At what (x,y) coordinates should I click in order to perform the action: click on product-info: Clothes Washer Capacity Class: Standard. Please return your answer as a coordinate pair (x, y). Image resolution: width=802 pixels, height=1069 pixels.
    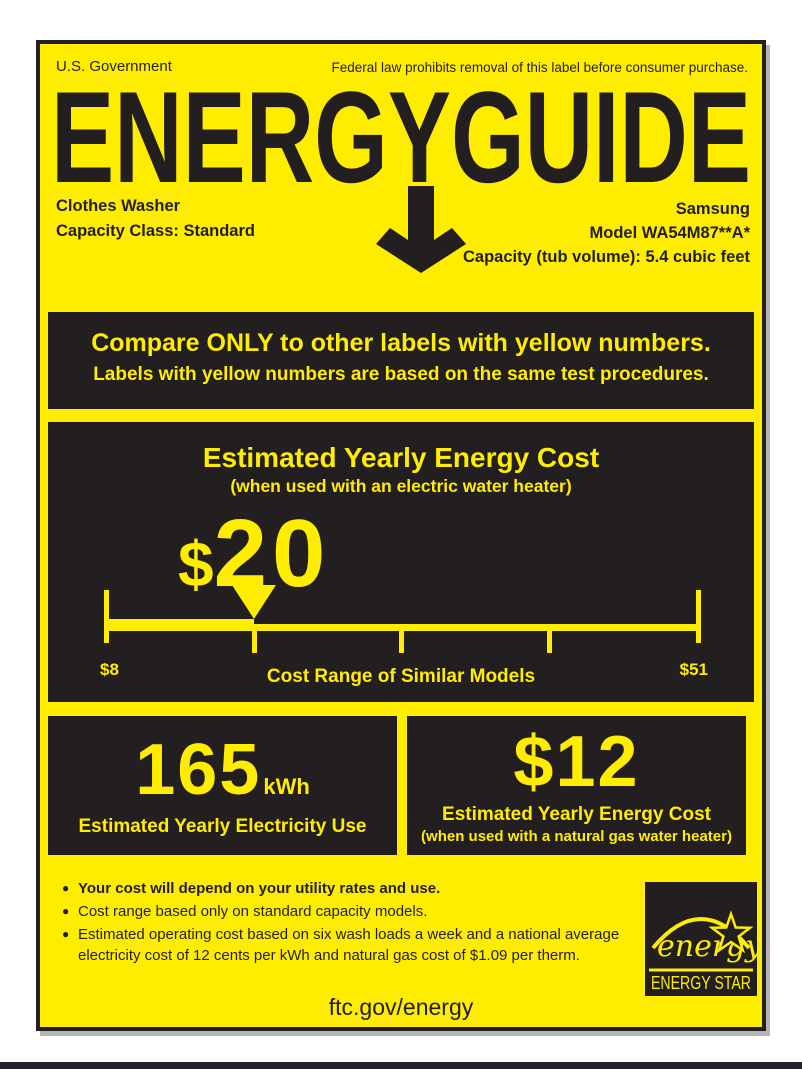
    Looking at the image, I should click on (155, 219).